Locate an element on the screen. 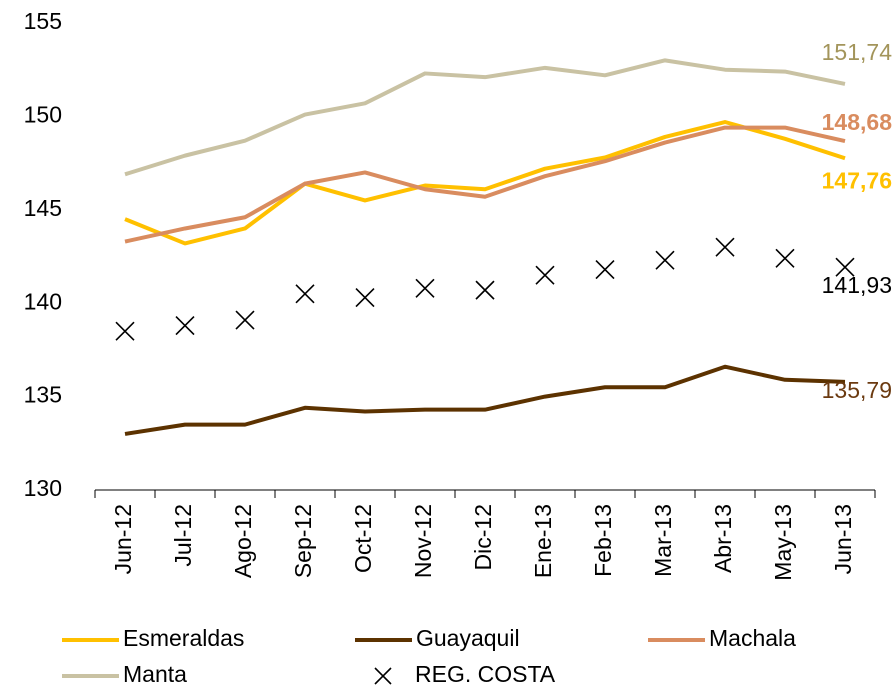 The width and height of the screenshot is (895, 691). x-tick-label: Sep-12 is located at coordinates (303, 541).